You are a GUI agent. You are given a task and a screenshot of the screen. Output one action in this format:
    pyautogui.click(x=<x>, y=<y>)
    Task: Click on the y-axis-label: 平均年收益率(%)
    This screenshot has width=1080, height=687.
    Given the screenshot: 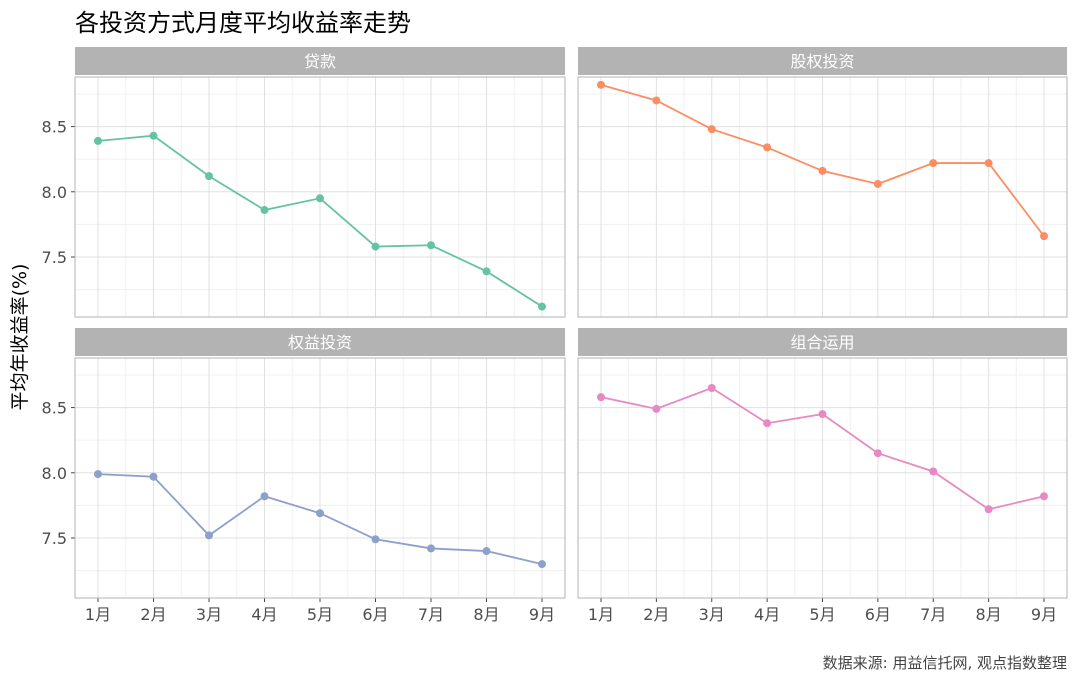 What is the action you would take?
    pyautogui.click(x=20, y=337)
    